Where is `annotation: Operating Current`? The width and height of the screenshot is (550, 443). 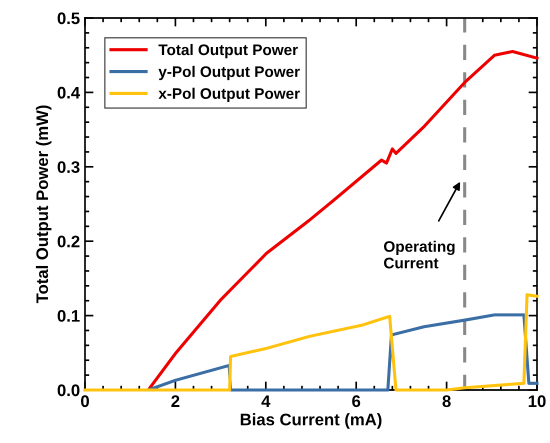
annotation: Operating Current is located at coordinates (419, 254).